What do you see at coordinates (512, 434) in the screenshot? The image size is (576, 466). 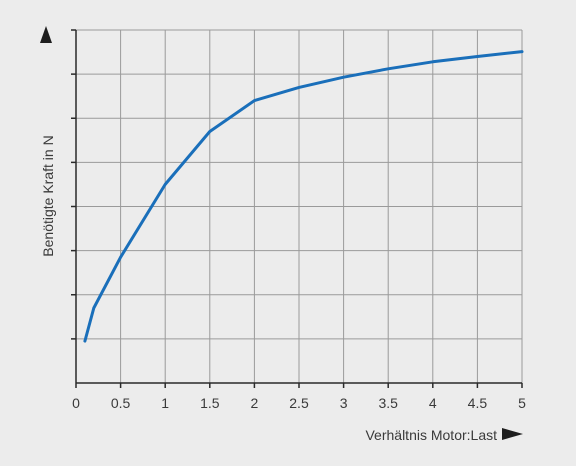 I see `x-axis-arrow-icon` at bounding box center [512, 434].